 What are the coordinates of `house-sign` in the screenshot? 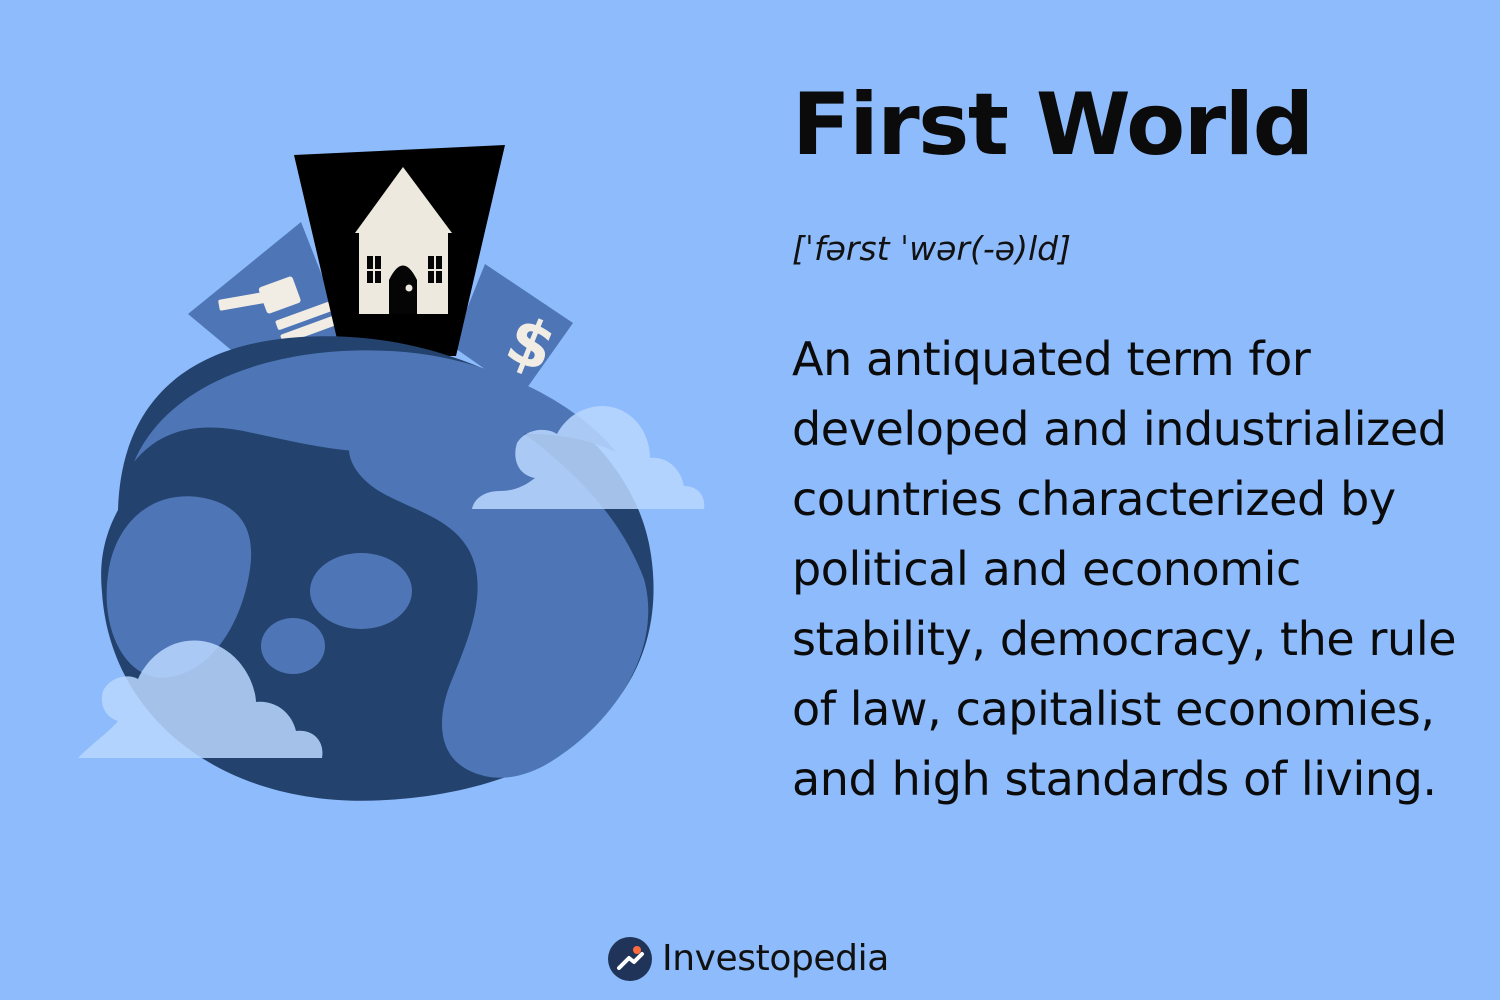 It's located at (399, 250).